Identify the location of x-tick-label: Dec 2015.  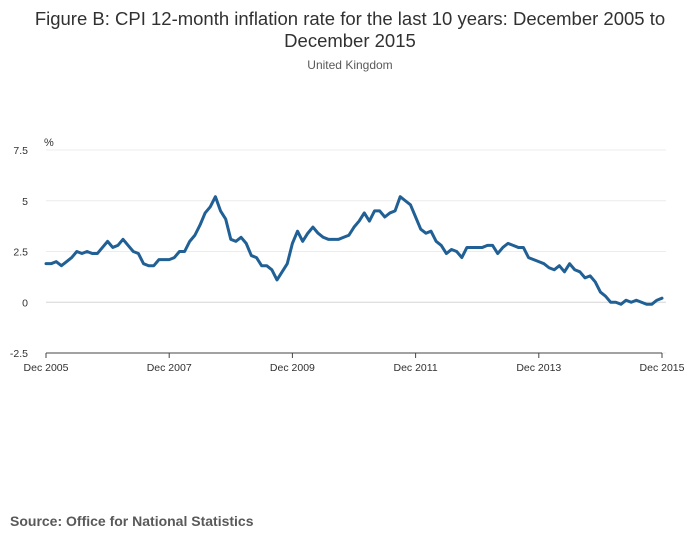
(662, 368).